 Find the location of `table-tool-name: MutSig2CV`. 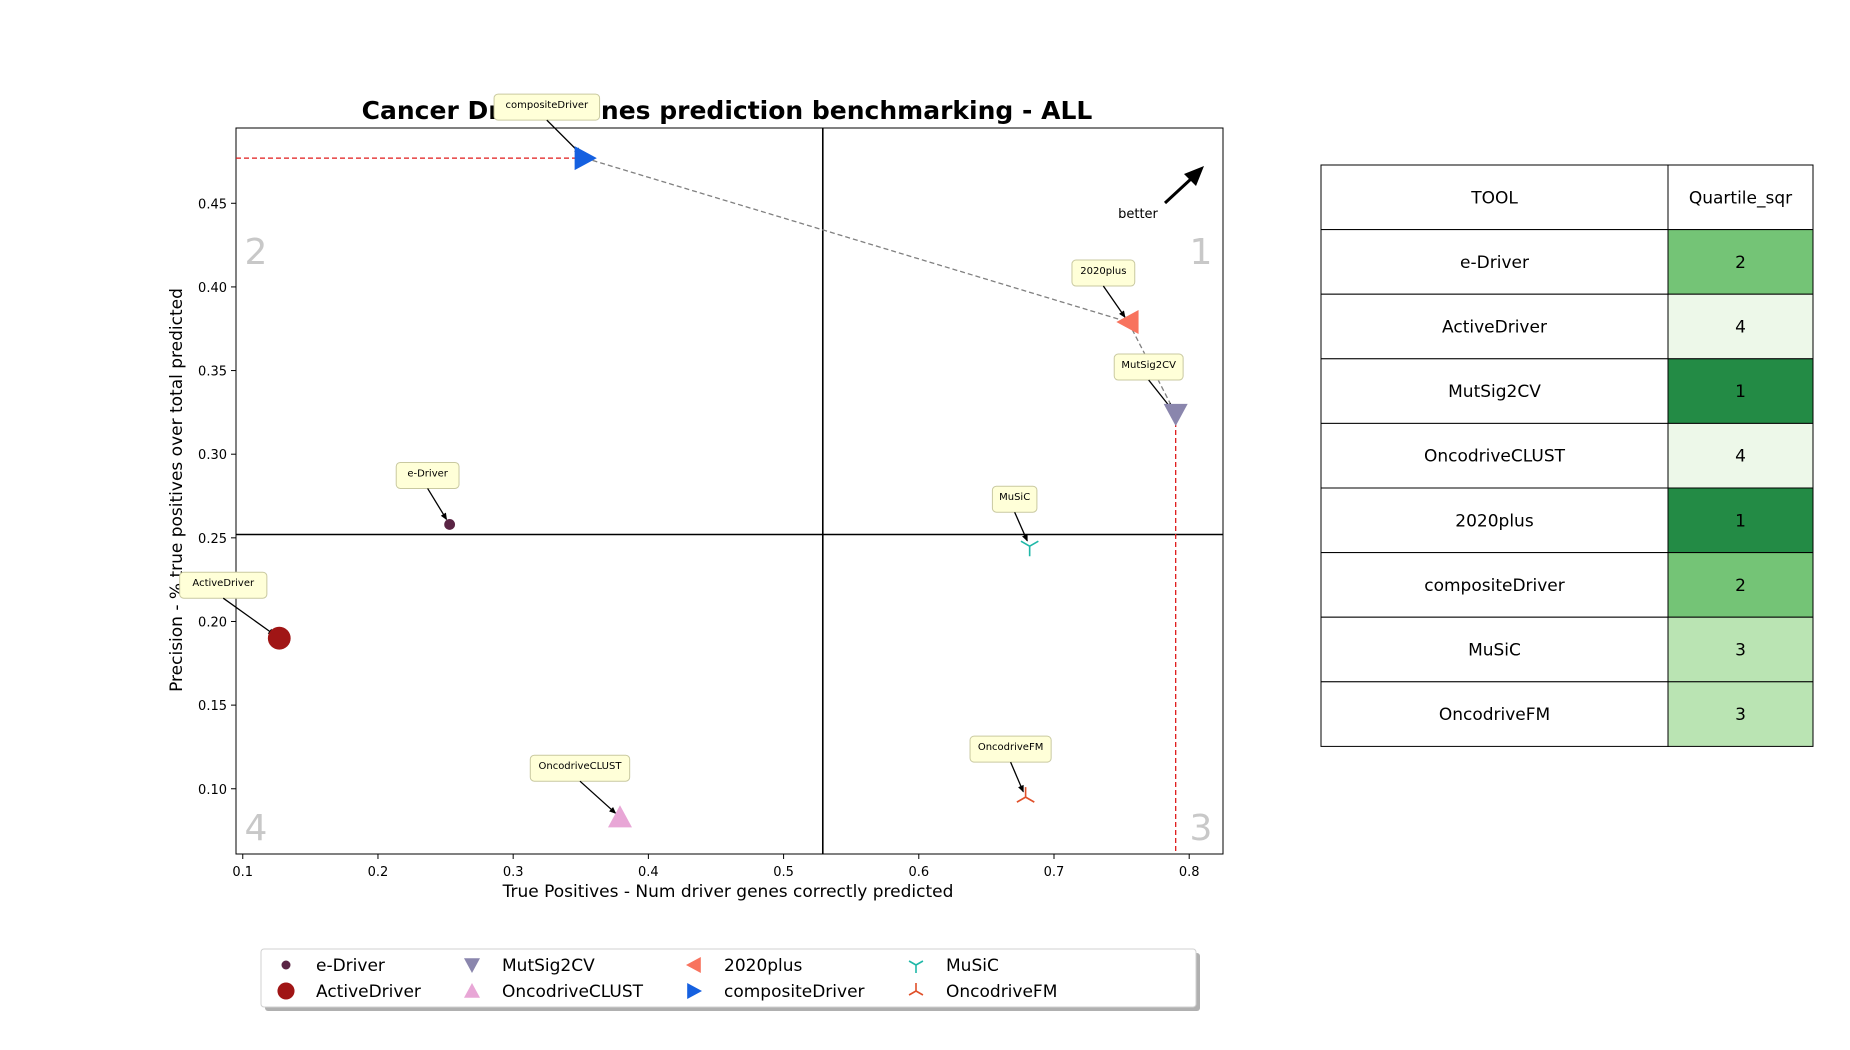

table-tool-name: MutSig2CV is located at coordinates (1494, 392).